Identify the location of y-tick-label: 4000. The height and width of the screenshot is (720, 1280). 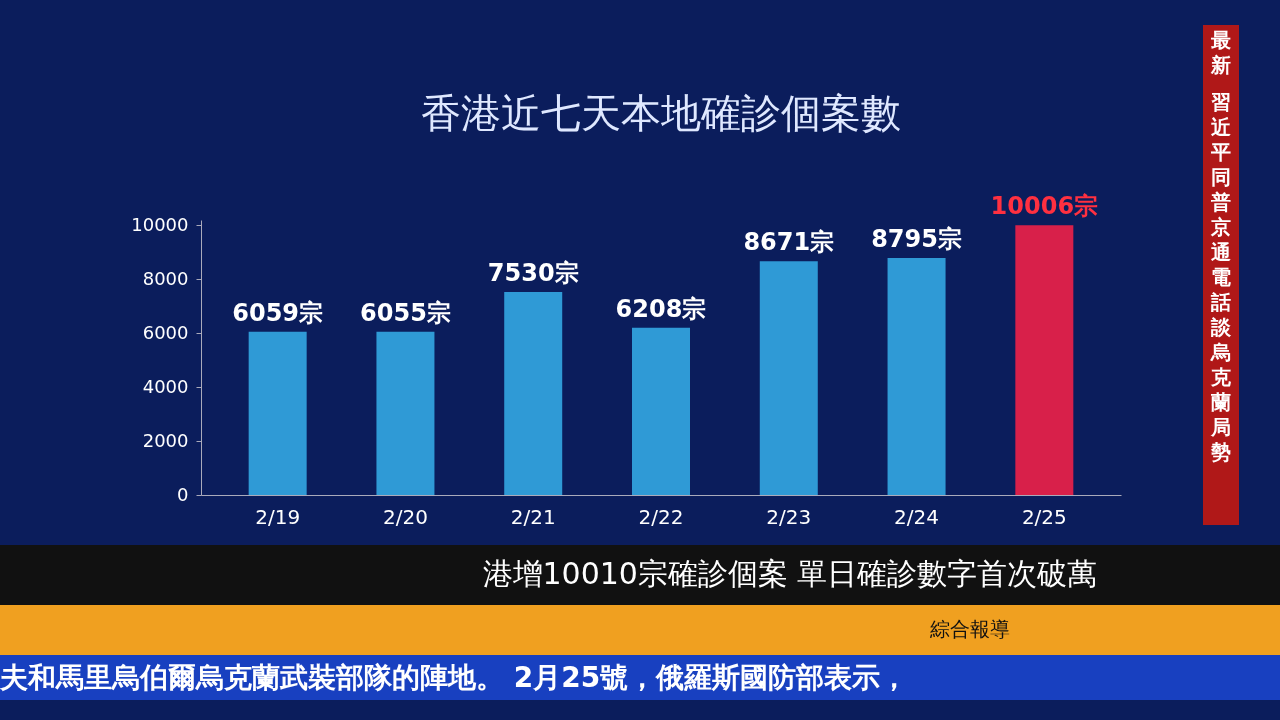
(165, 386).